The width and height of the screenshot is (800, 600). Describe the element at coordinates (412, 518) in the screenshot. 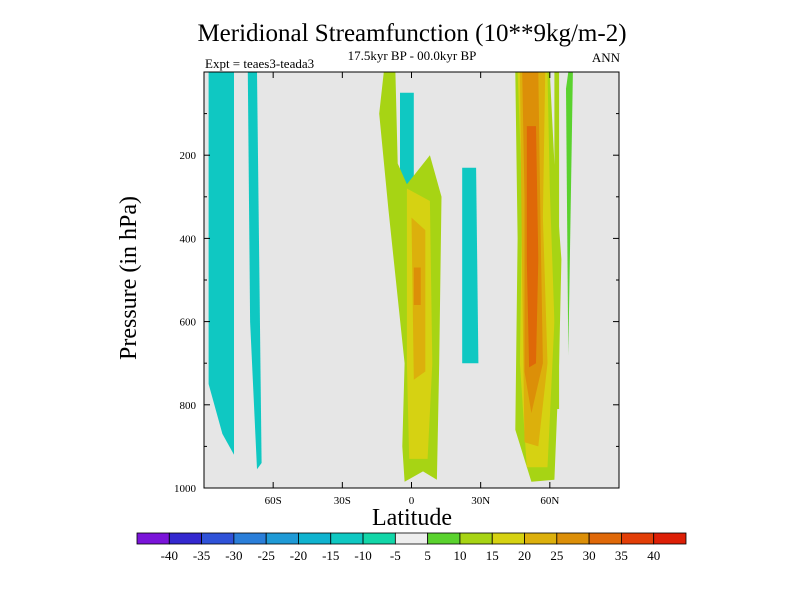

I see `x-axis-label: Latitude` at that location.